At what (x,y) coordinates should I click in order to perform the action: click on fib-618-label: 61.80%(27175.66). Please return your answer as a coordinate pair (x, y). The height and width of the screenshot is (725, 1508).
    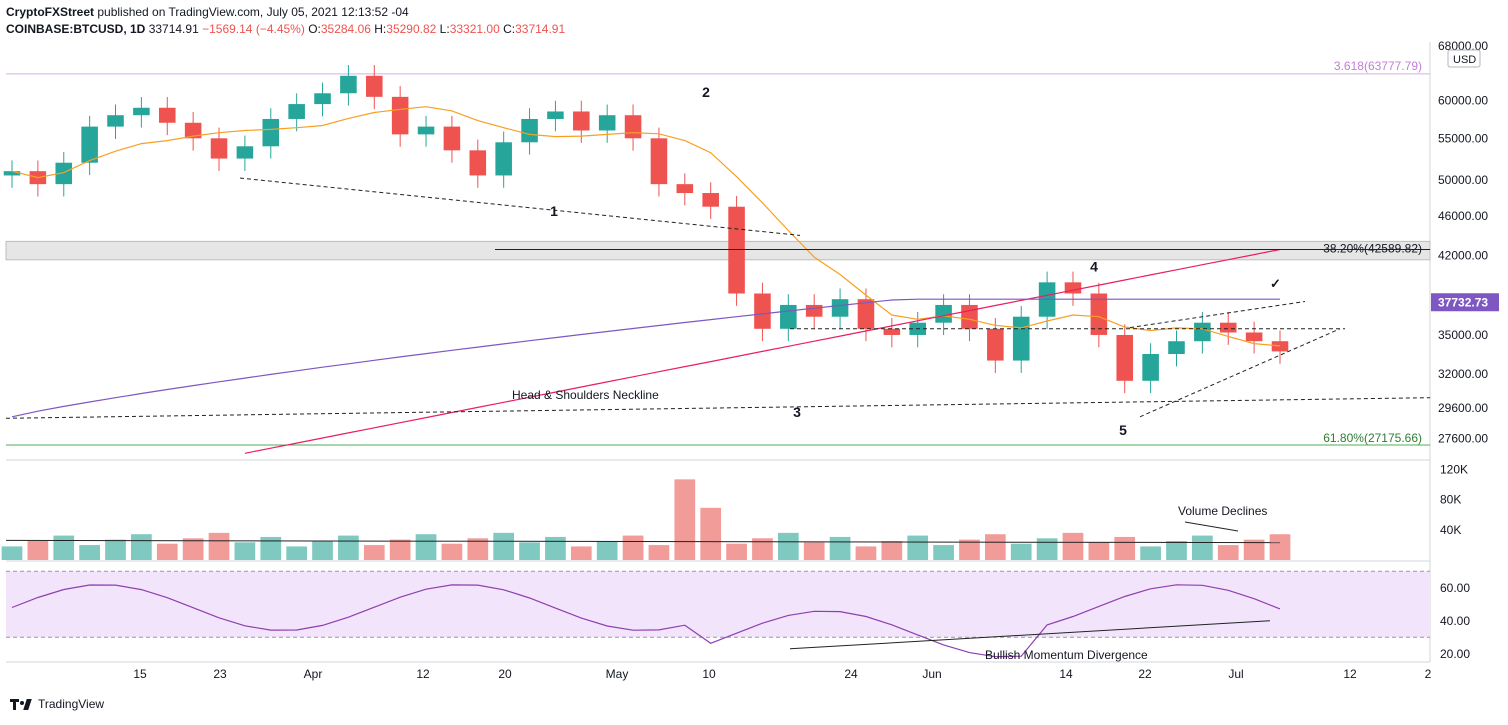
    Looking at the image, I should click on (1372, 438).